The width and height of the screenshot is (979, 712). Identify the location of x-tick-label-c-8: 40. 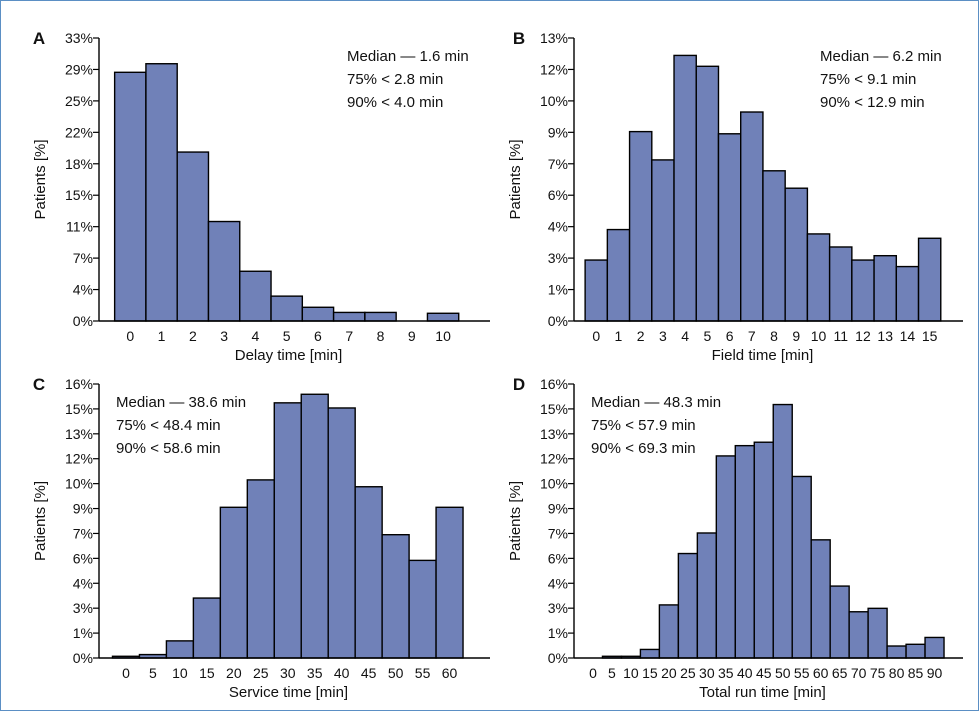
(342, 673).